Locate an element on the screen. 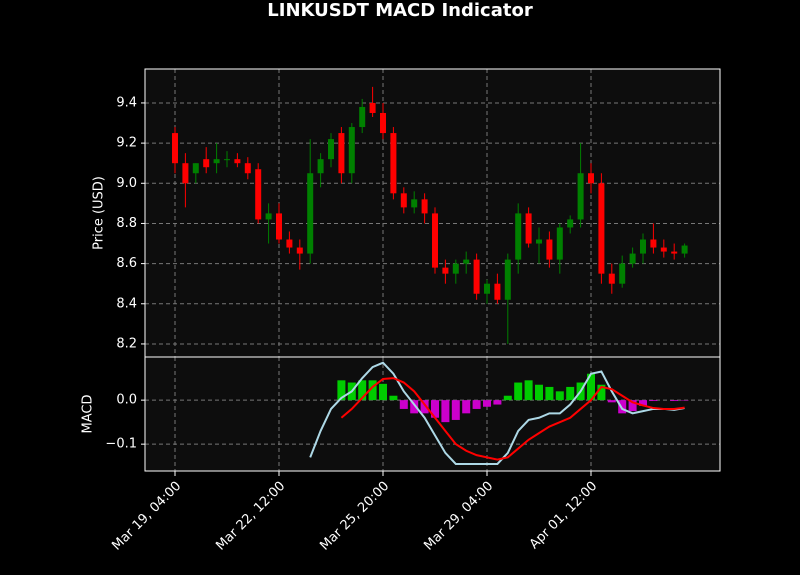 Image resolution: width=800 pixels, height=575 pixels. y-tick-label: 9.0 is located at coordinates (126, 183).